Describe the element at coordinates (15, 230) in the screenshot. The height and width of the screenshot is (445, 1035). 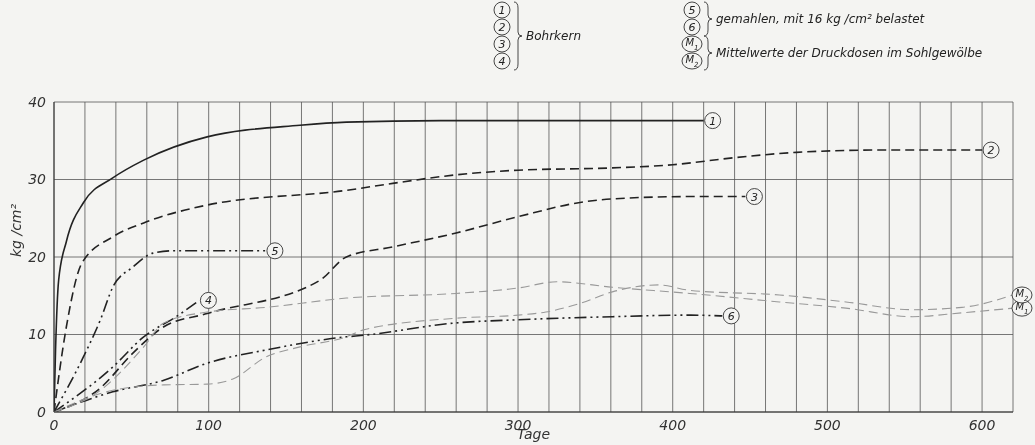
I see `y-axis-title: kg /cm²` at that location.